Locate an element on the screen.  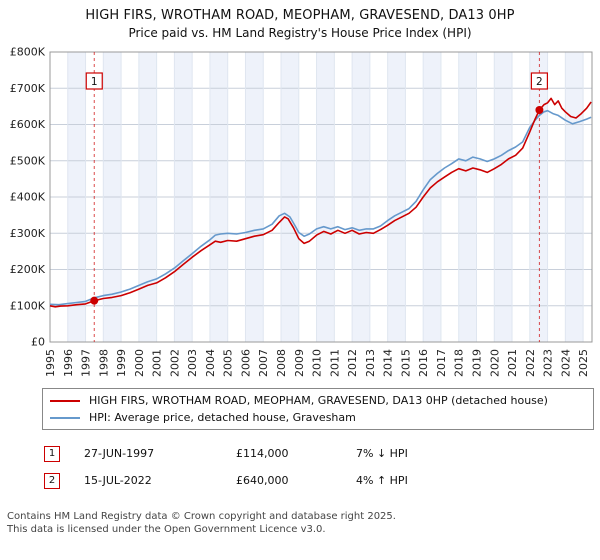
svg-text: 2003 is located at coordinates (192, 363).